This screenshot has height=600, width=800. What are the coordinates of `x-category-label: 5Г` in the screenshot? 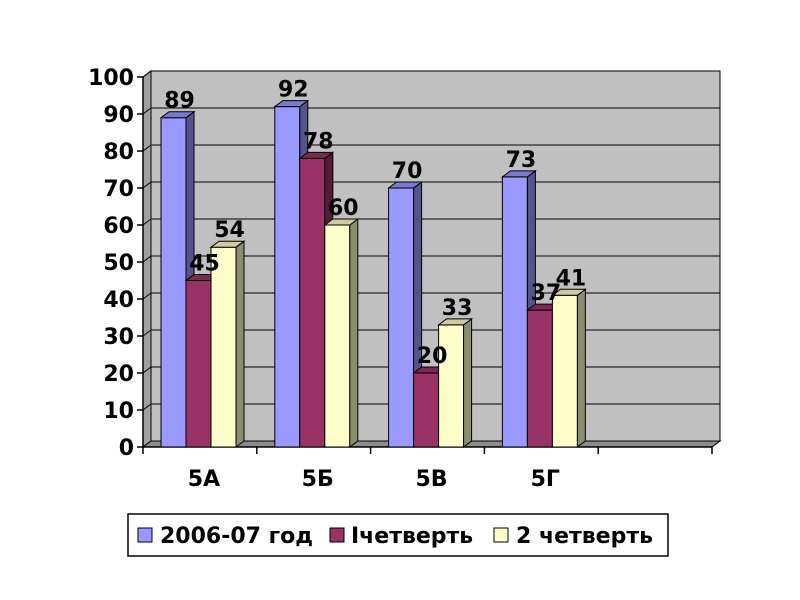 It's located at (545, 479).